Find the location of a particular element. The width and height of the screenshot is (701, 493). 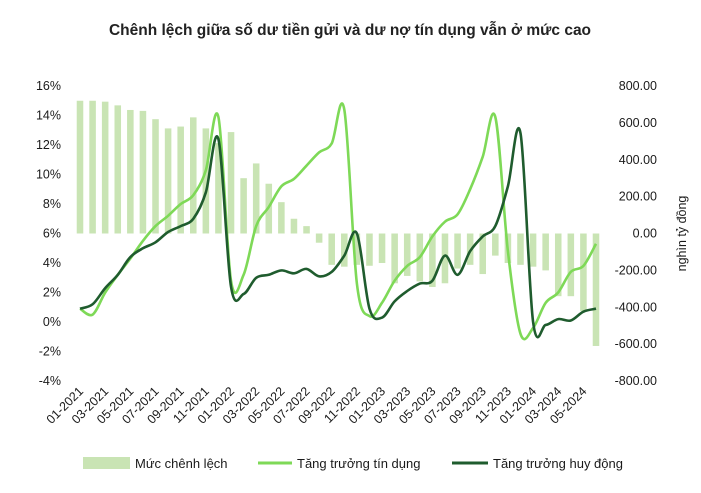

y-axis-tick-label: 16% is located at coordinates (48, 86).